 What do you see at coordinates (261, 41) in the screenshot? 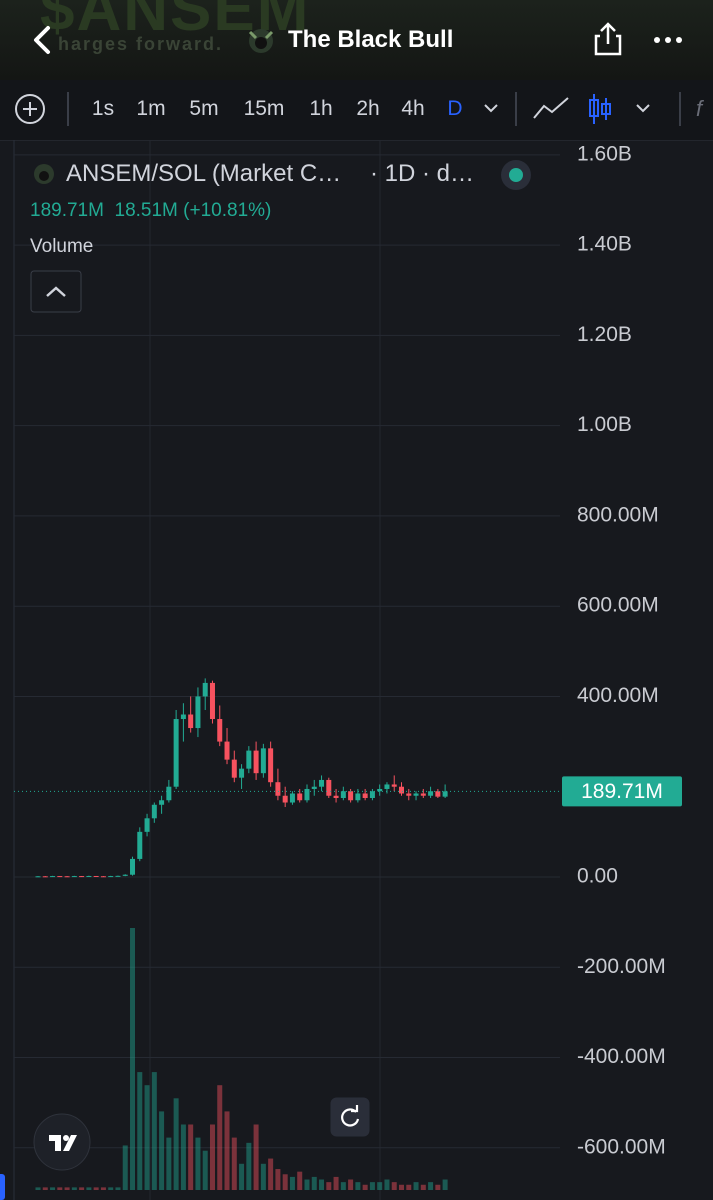
I see `bull-icon` at bounding box center [261, 41].